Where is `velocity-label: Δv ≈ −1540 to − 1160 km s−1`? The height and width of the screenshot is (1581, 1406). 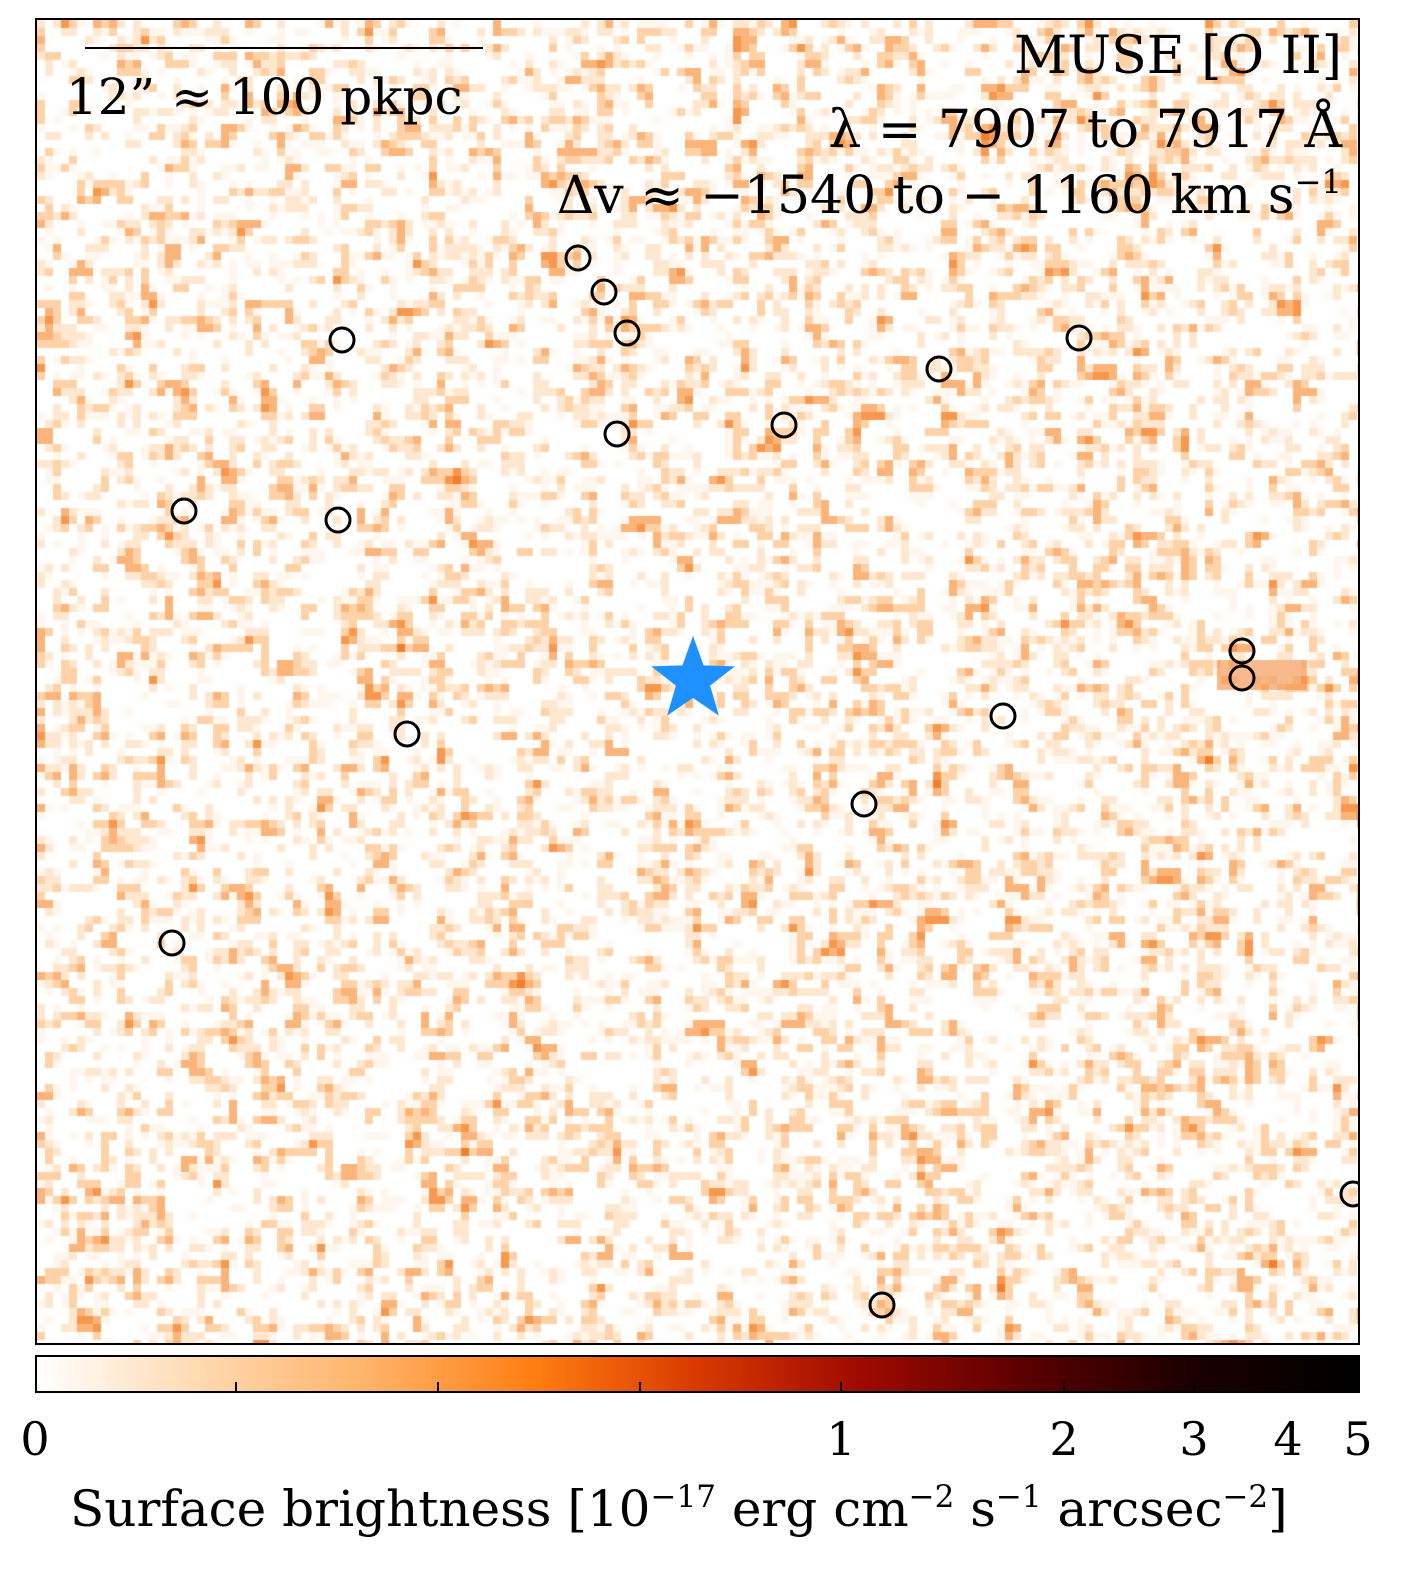
velocity-label: Δv ≈ −1540 to − 1160 km s−1 is located at coordinates (949, 194).